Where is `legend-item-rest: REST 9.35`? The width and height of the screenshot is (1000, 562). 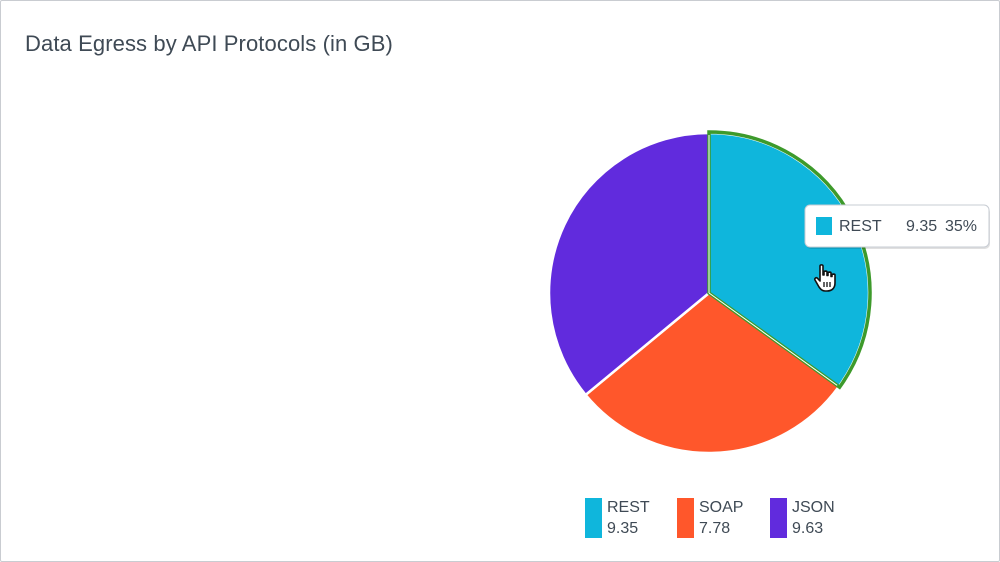 legend-item-rest: REST 9.35 is located at coordinates (617, 518).